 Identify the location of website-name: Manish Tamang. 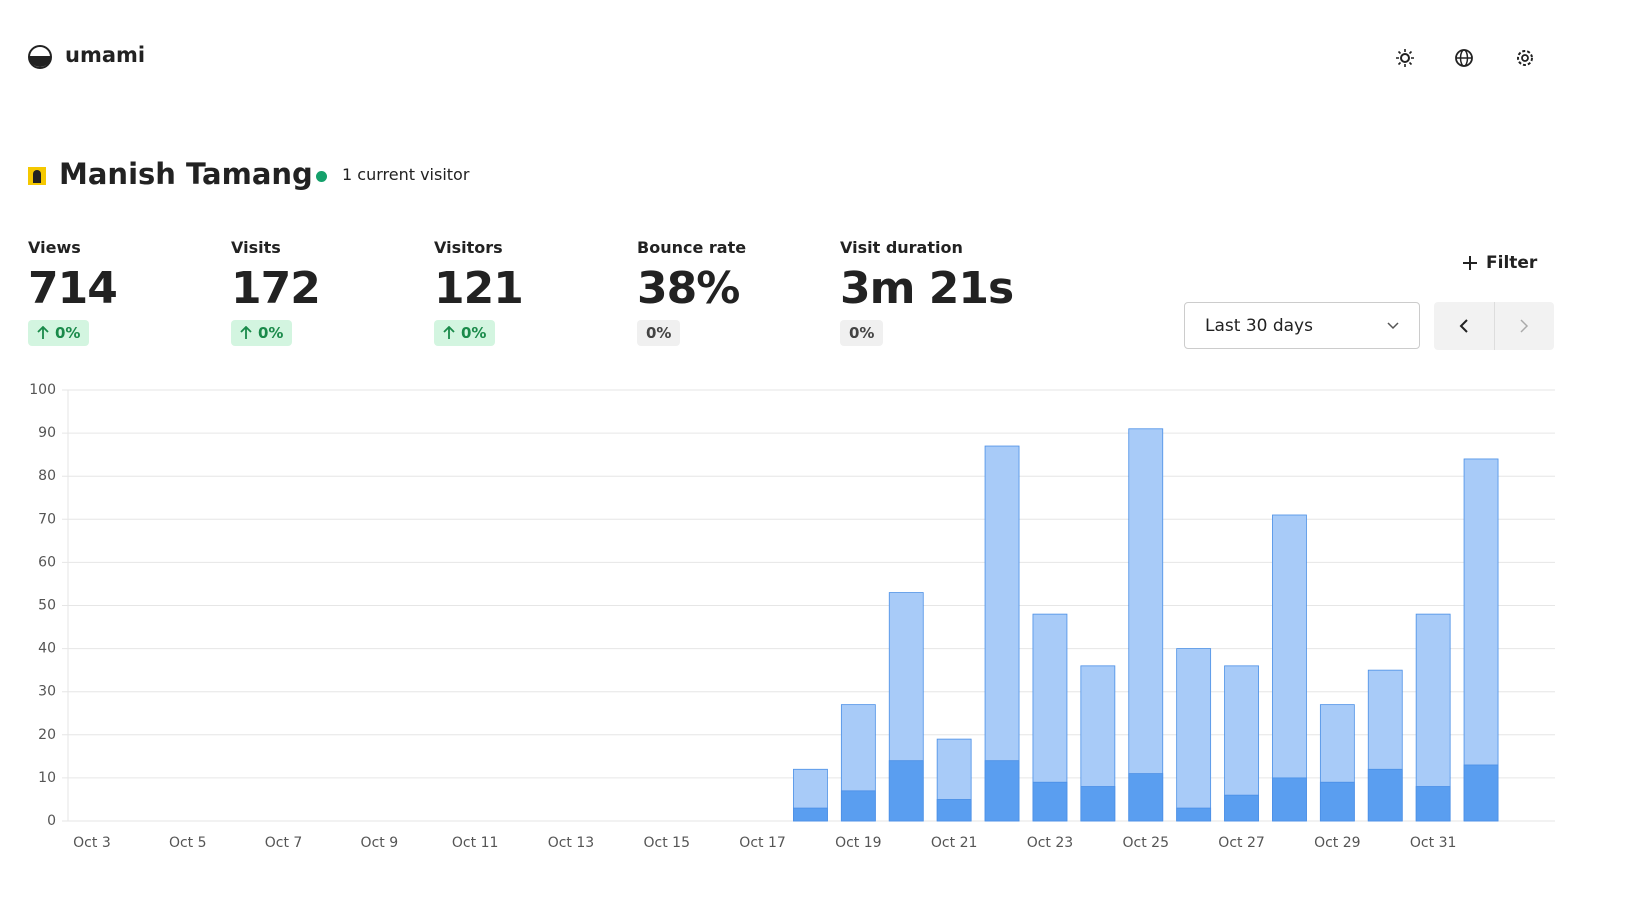
(186, 174).